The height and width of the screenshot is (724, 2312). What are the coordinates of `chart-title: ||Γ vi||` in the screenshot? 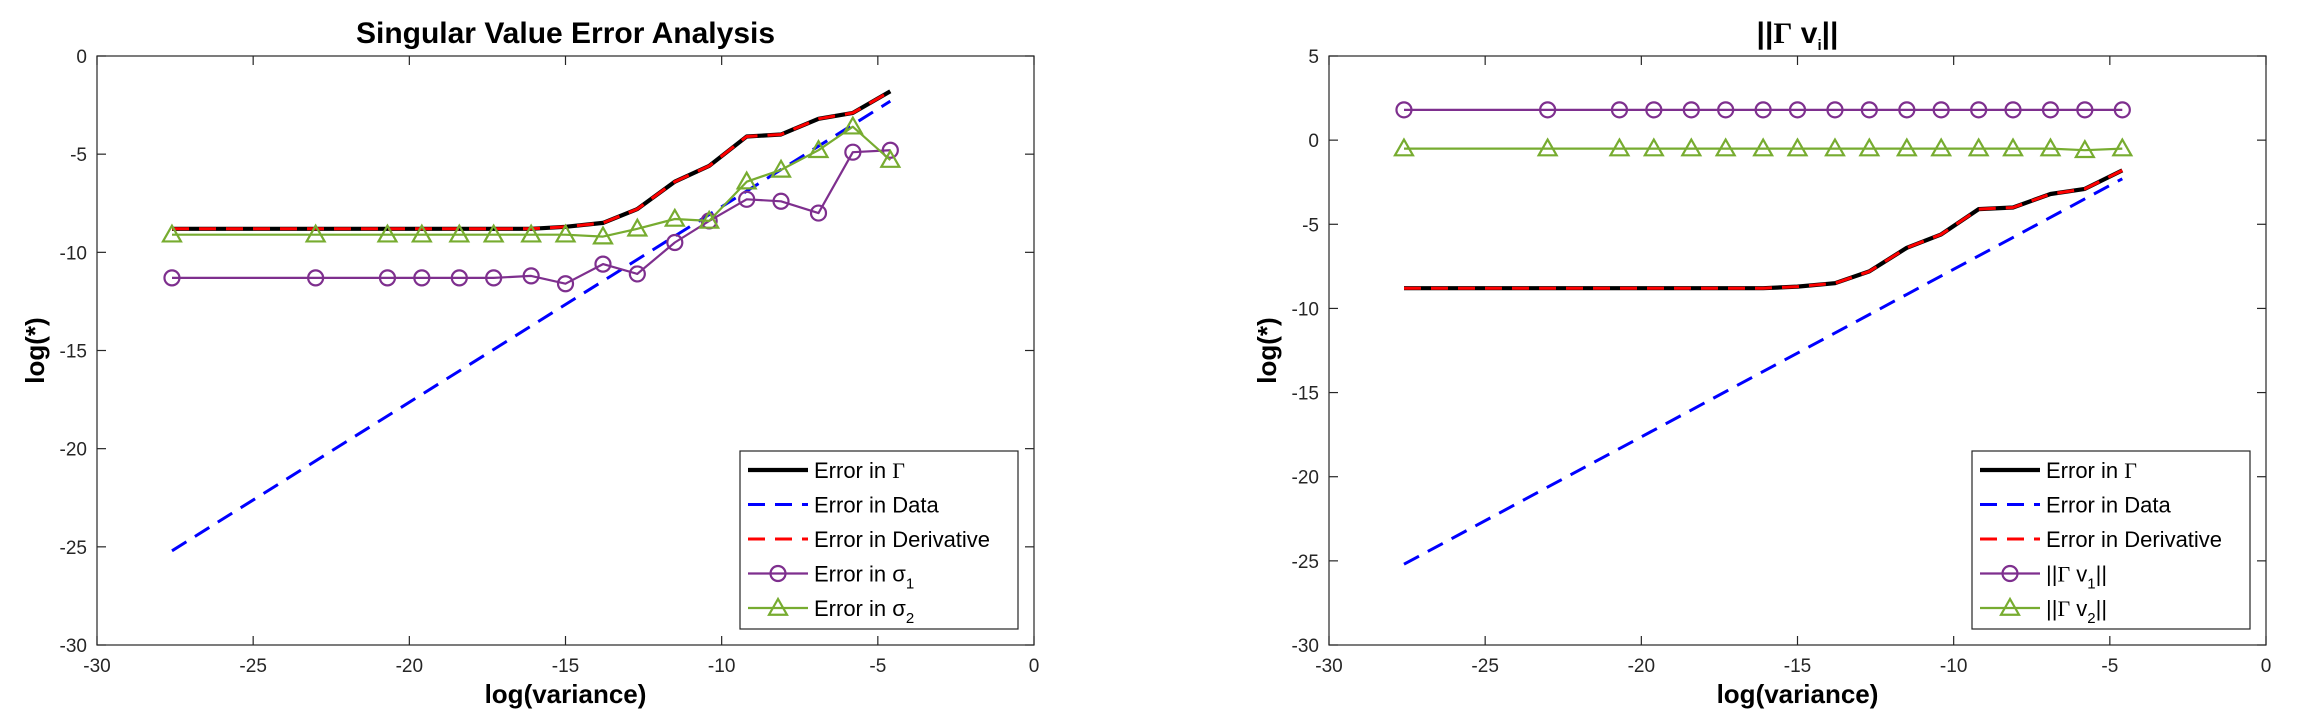 It's located at (1798, 35).